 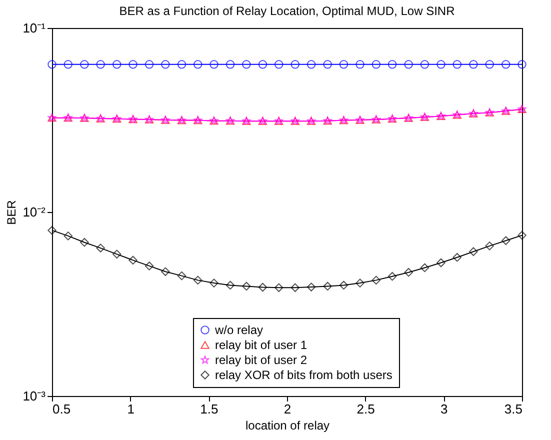 I want to click on x-tick-label: 0.5, so click(x=61, y=409).